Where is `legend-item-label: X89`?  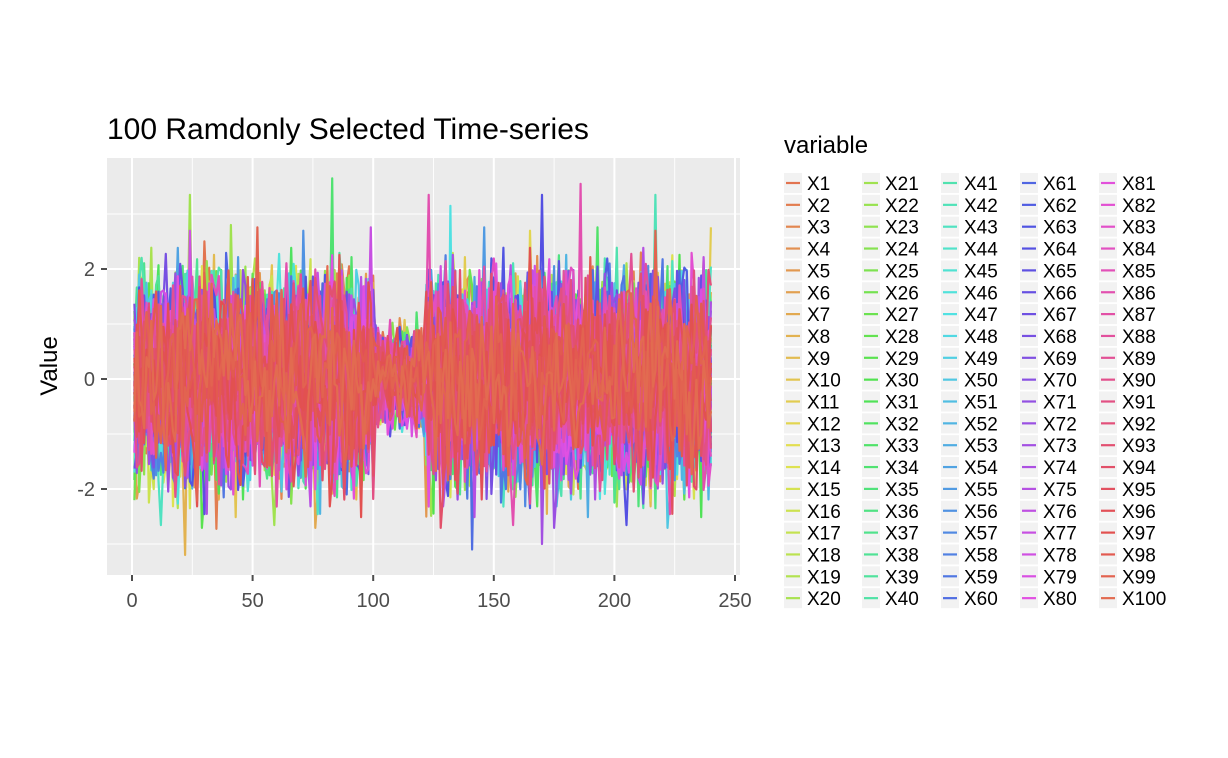 legend-item-label: X89 is located at coordinates (1139, 359).